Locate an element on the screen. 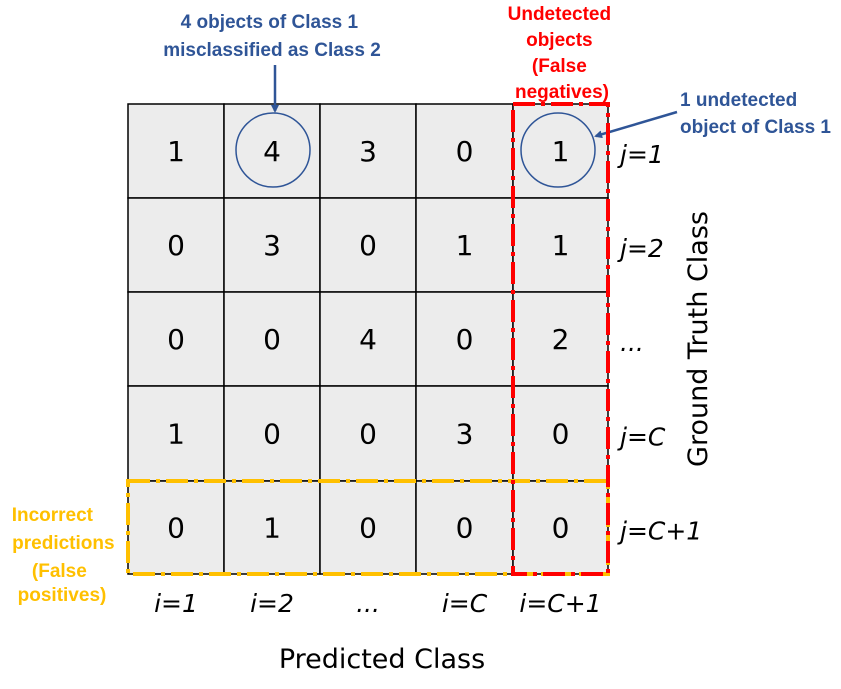 This screenshot has height=689, width=841. undetected-line-1: 1 undetected is located at coordinates (738, 100).